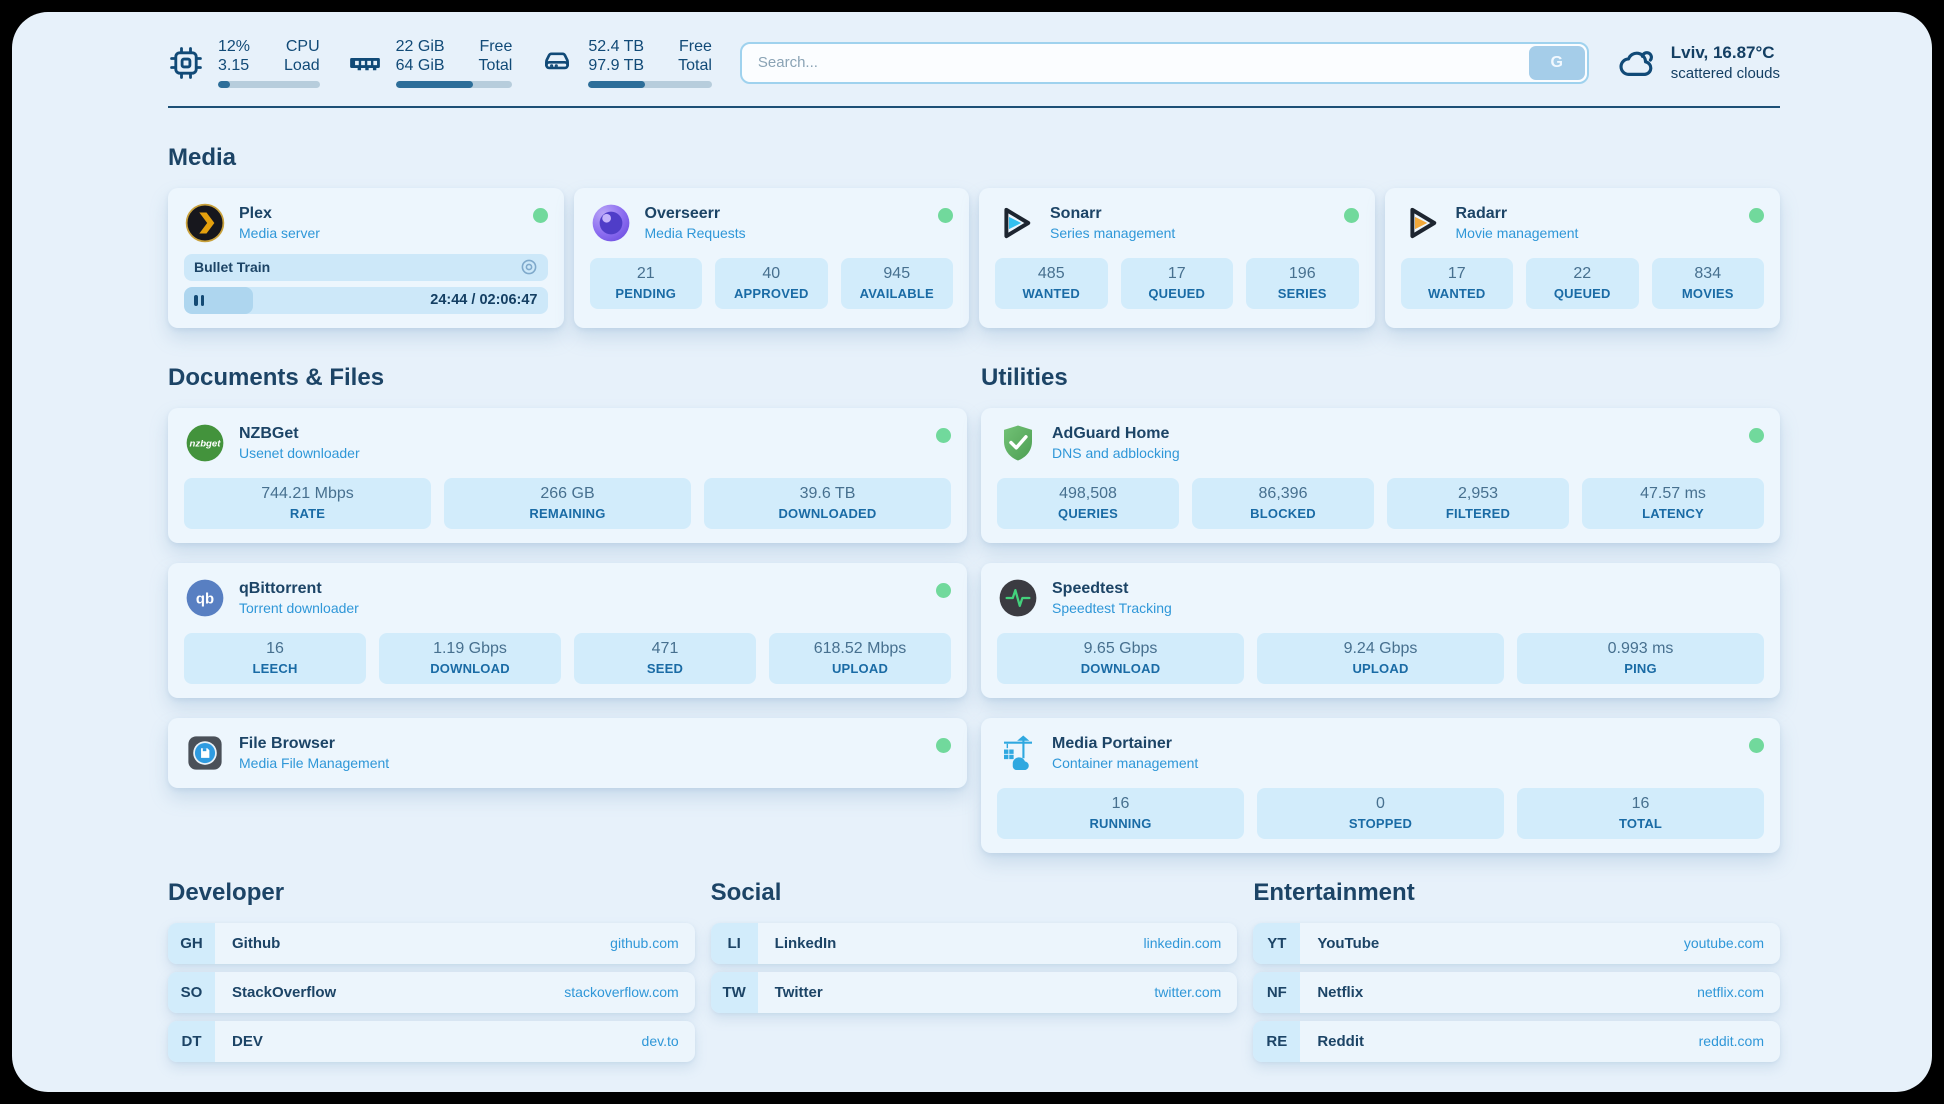  I want to click on stat-wanted: 17 WANTED, so click(1456, 283).